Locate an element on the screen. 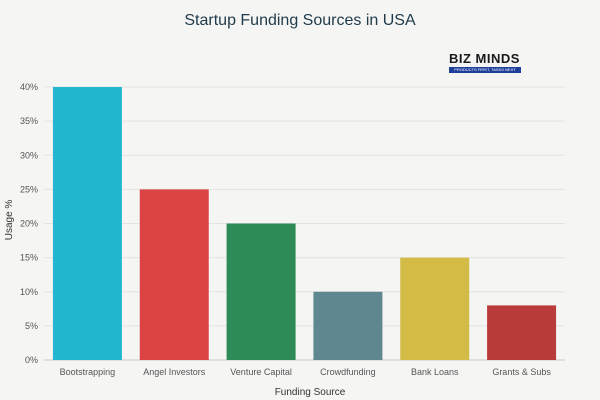 This screenshot has width=600, height=400. y-tick-label: 0% is located at coordinates (31, 360).